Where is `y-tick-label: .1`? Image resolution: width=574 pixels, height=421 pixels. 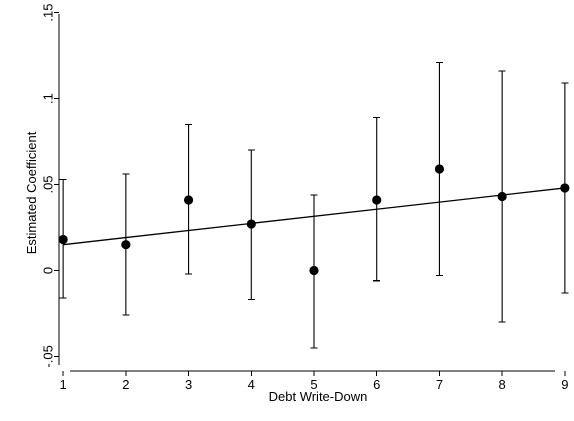 y-tick-label: .1 is located at coordinates (47, 98).